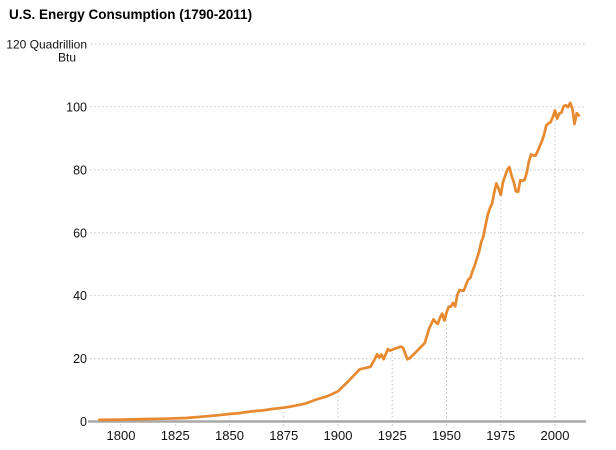 The width and height of the screenshot is (616, 450). Describe the element at coordinates (446, 435) in the screenshot. I see `x-tick-label-1950: 1950` at that location.